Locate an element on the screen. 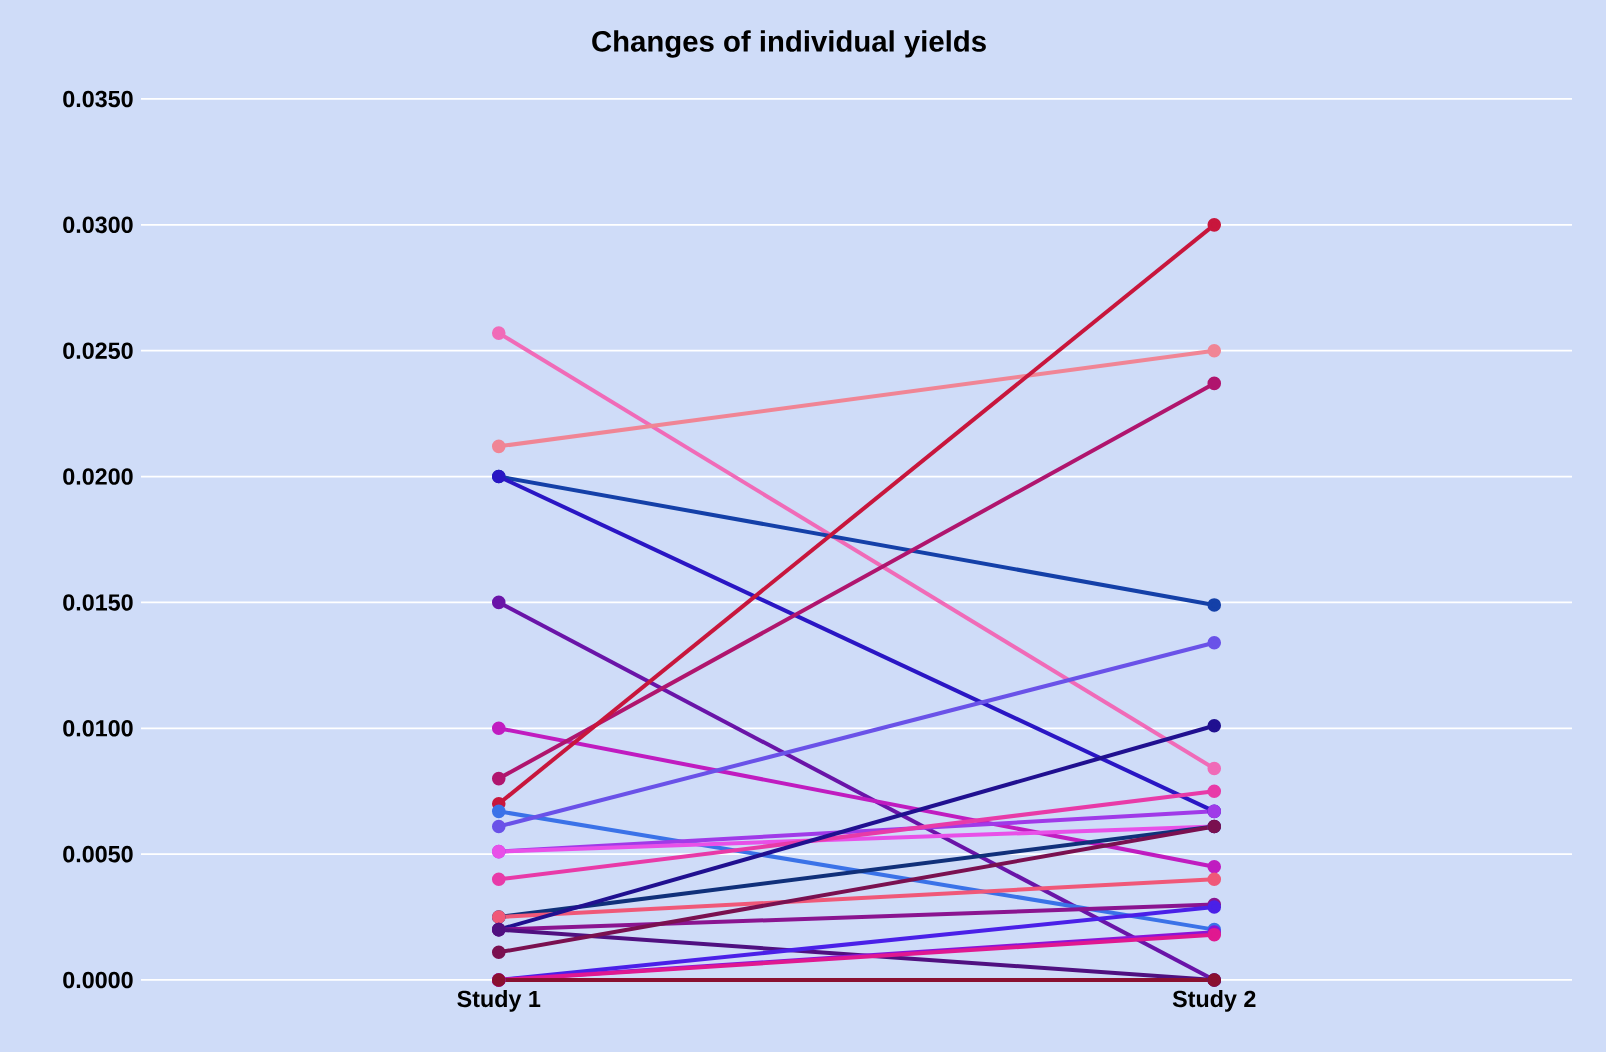 This screenshot has width=1606, height=1052. y-tick-label: 0.0100 is located at coordinates (98, 728).